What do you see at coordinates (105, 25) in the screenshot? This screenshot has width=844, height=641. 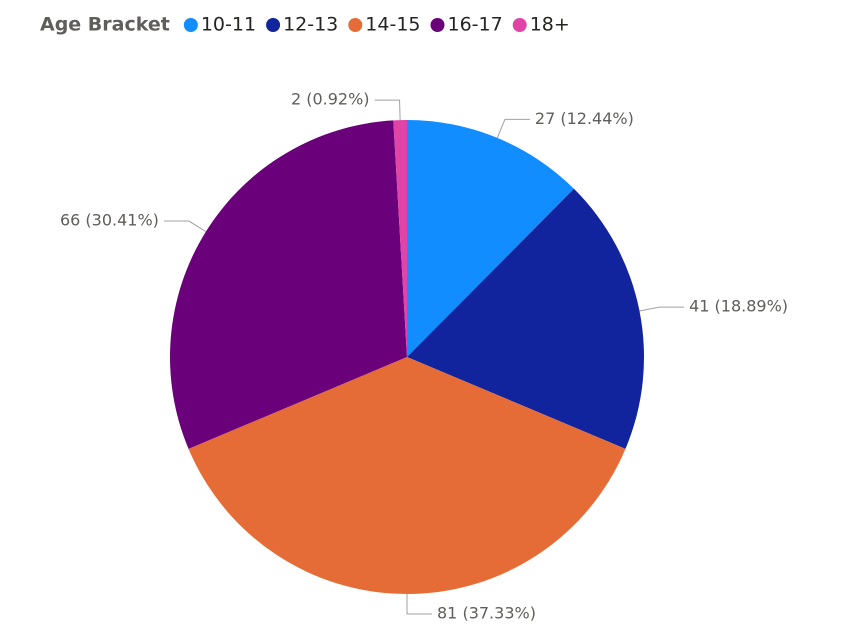 I see `legend-title: Age Bracket` at bounding box center [105, 25].